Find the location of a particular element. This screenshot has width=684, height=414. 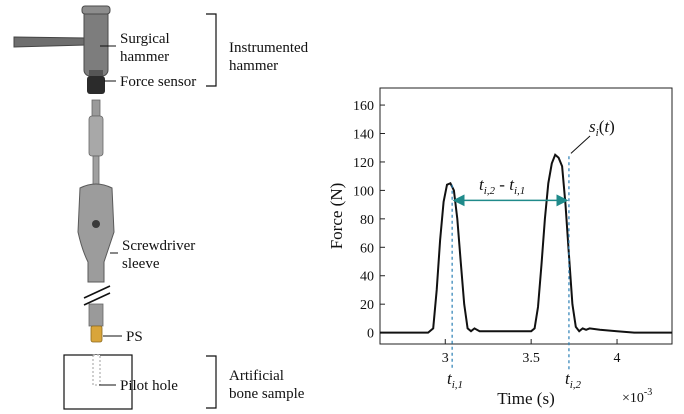

x-tick-label: 3.5 is located at coordinates (531, 358).